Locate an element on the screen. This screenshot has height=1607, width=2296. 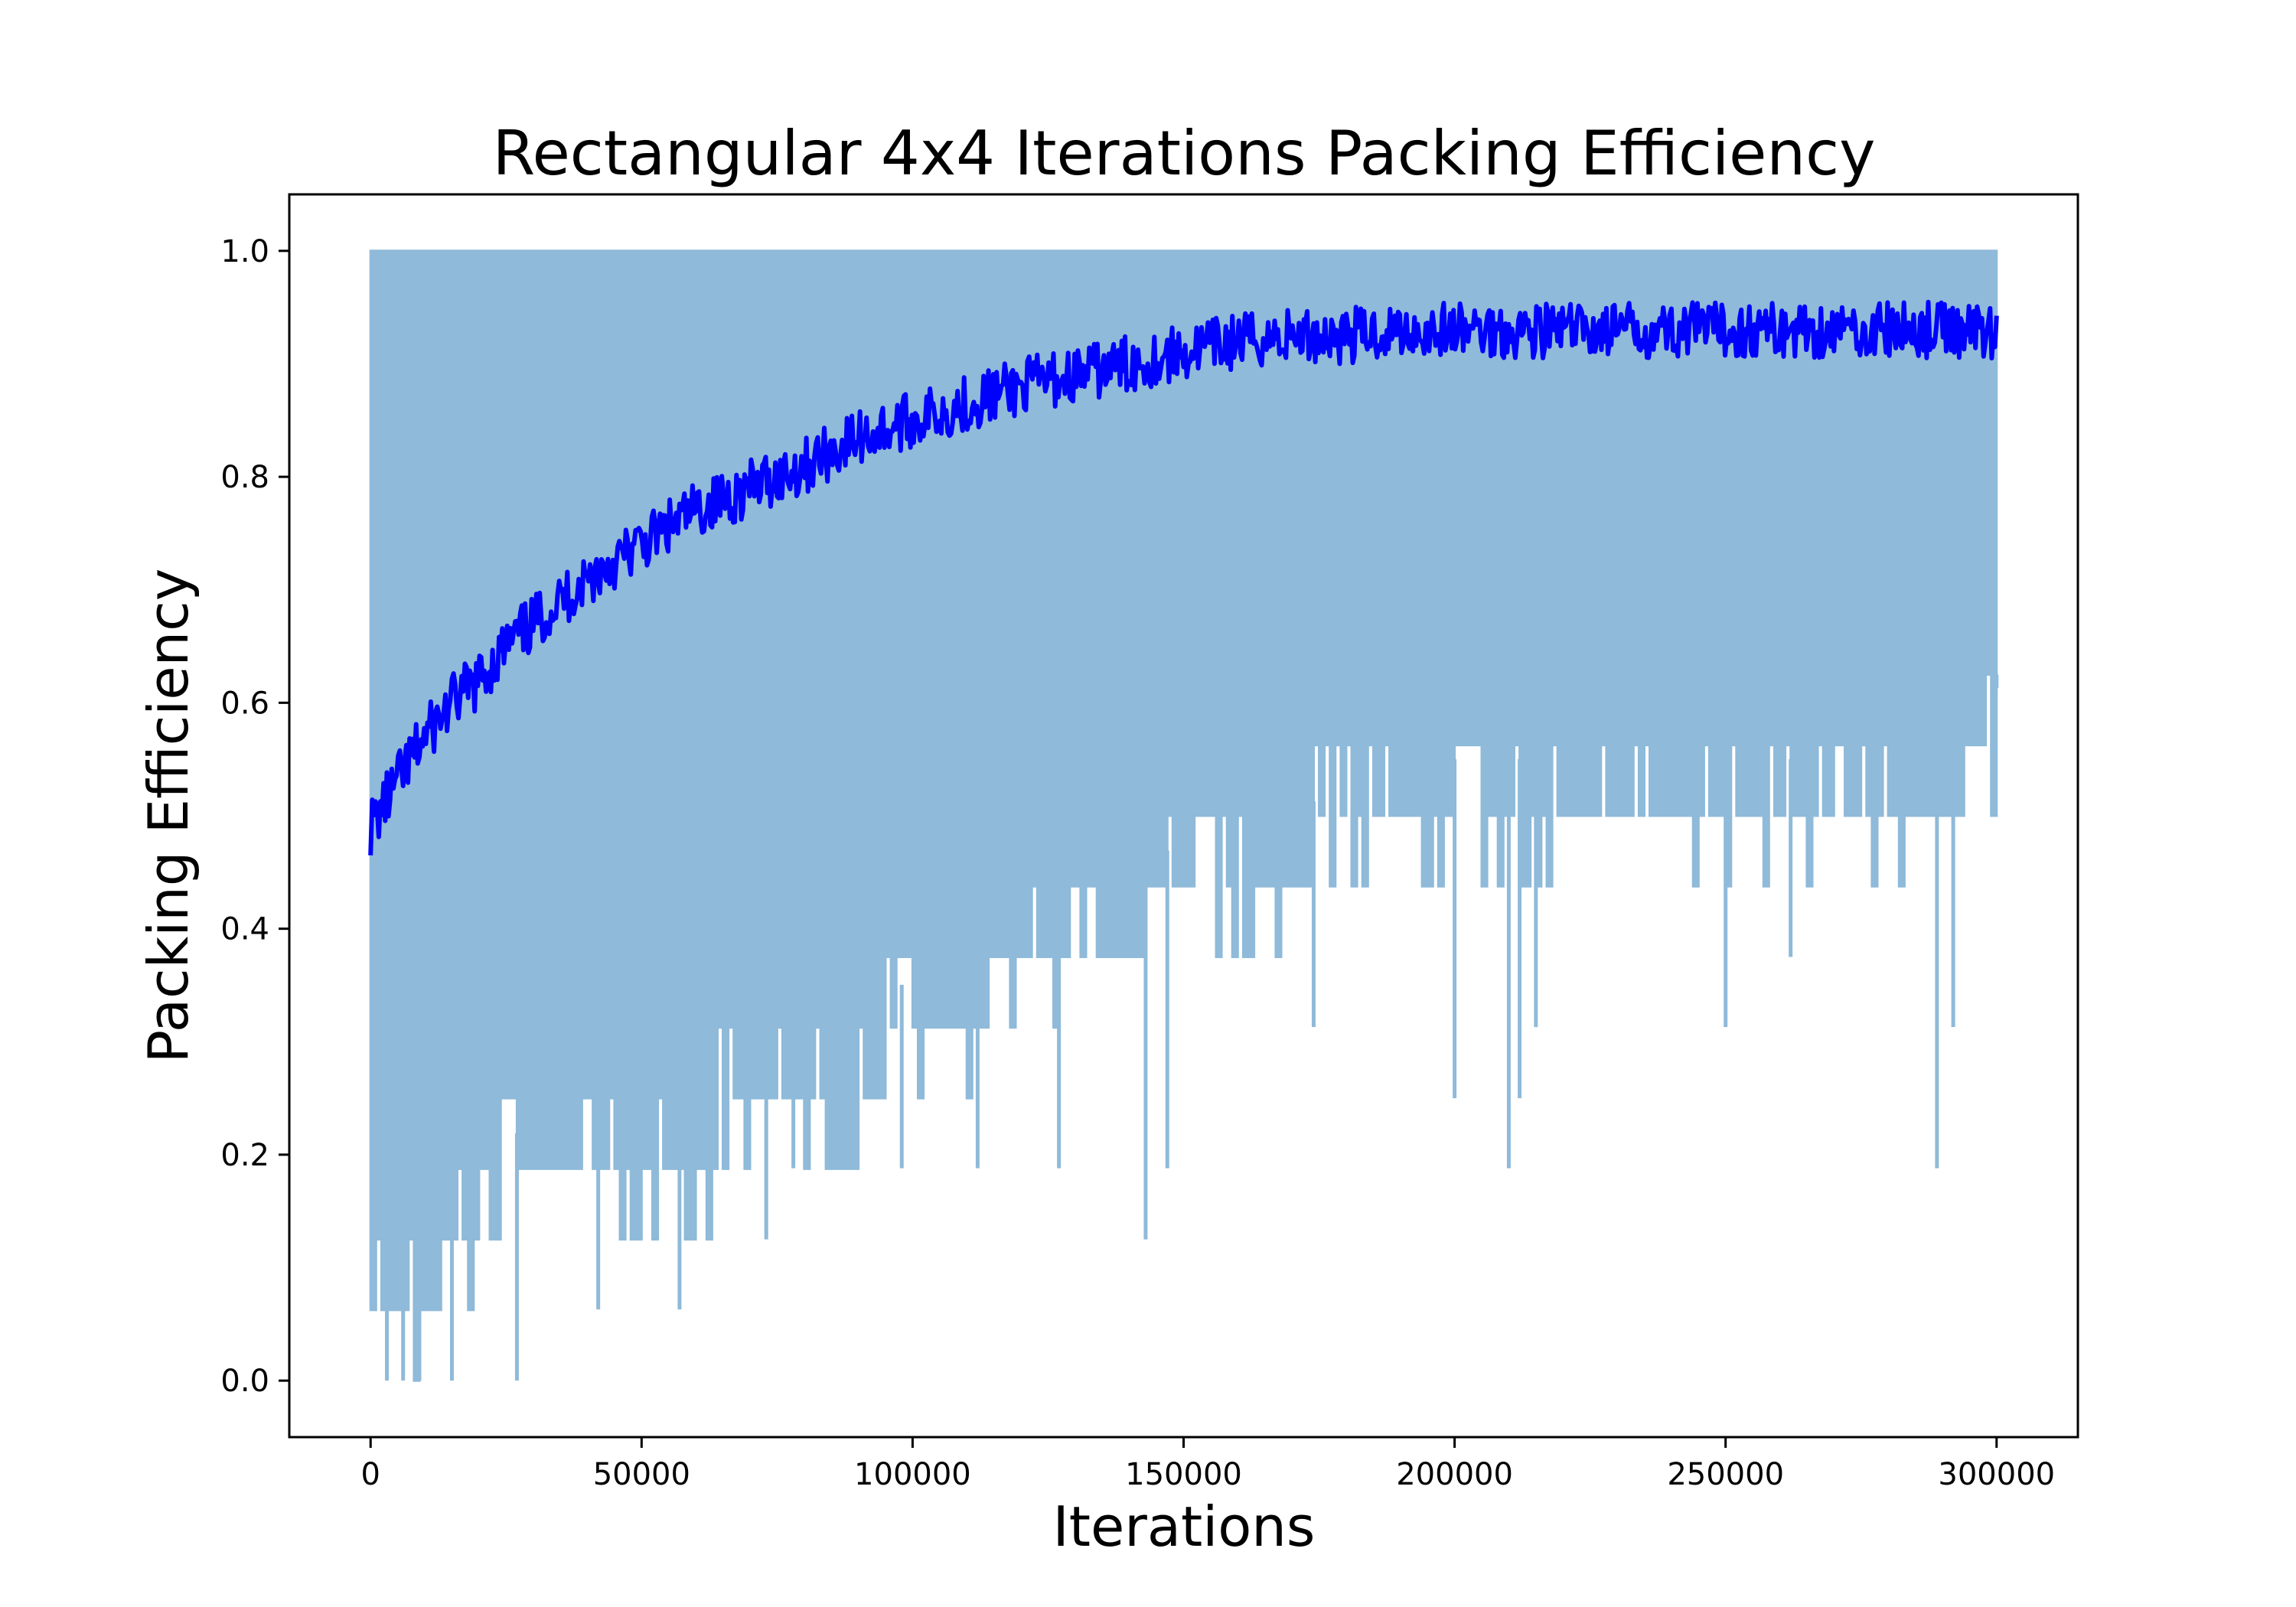
x-tick-label: 250000 is located at coordinates (1725, 1474).